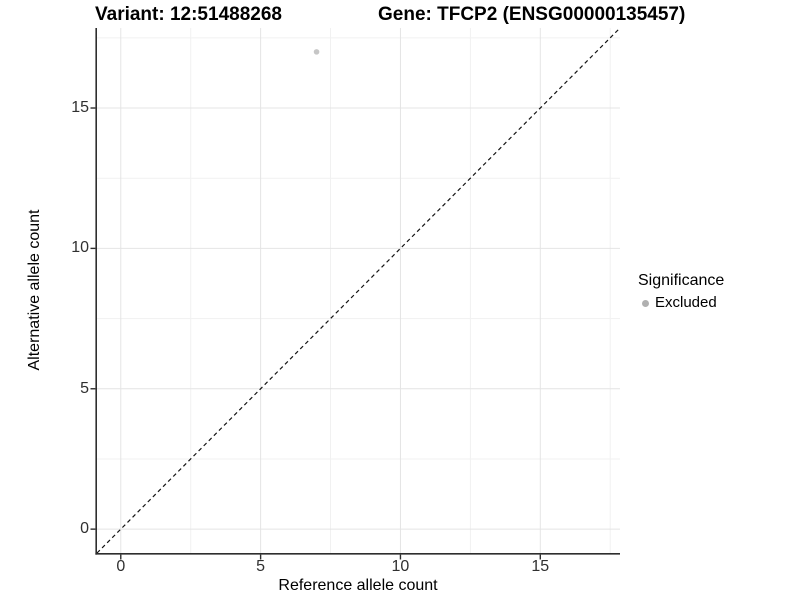 The height and width of the screenshot is (600, 800). Describe the element at coordinates (532, 14) in the screenshot. I see `gene-title: Gene: TFCP2 (ENSG00000135457)` at that location.